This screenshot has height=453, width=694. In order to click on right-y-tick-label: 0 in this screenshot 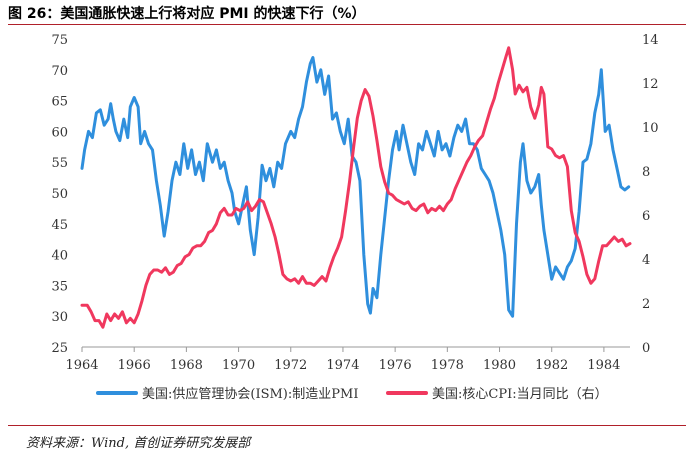, I will do `click(646, 348)`.